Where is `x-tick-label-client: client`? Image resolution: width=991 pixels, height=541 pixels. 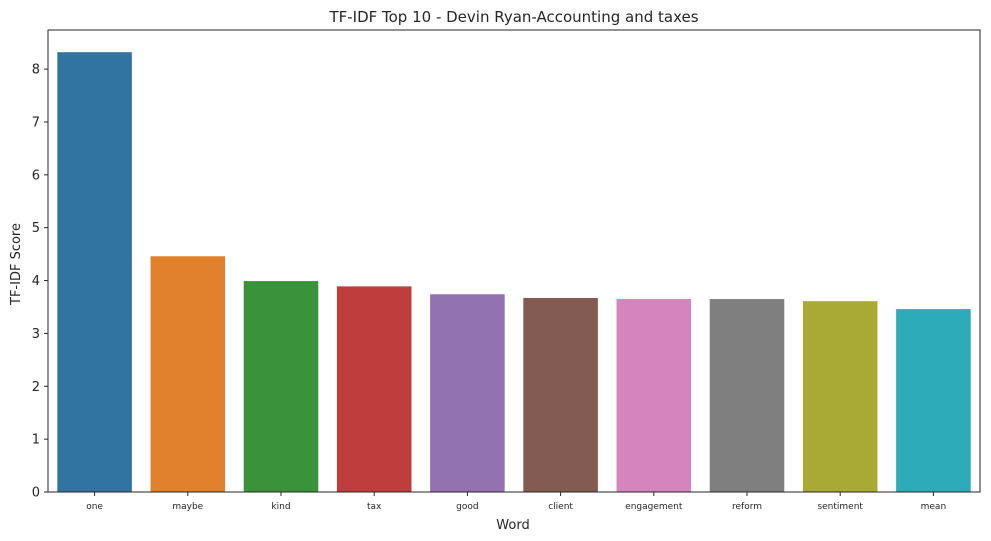 x-tick-label-client: client is located at coordinates (560, 507).